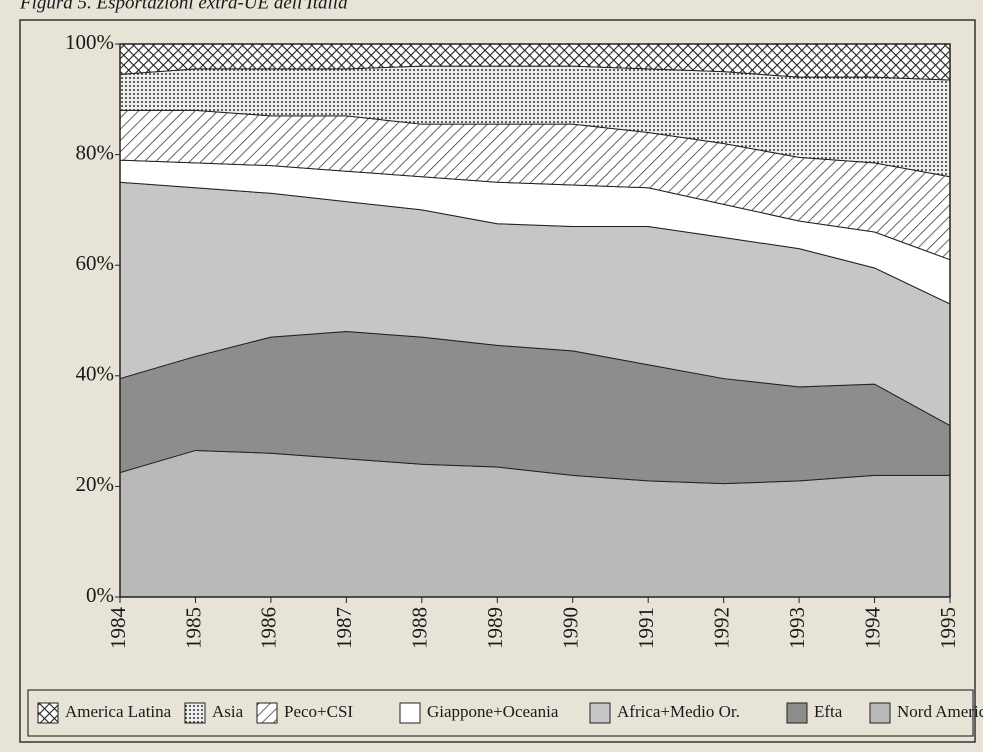 The height and width of the screenshot is (752, 983). I want to click on x-tick-label: 1988, so click(420, 628).